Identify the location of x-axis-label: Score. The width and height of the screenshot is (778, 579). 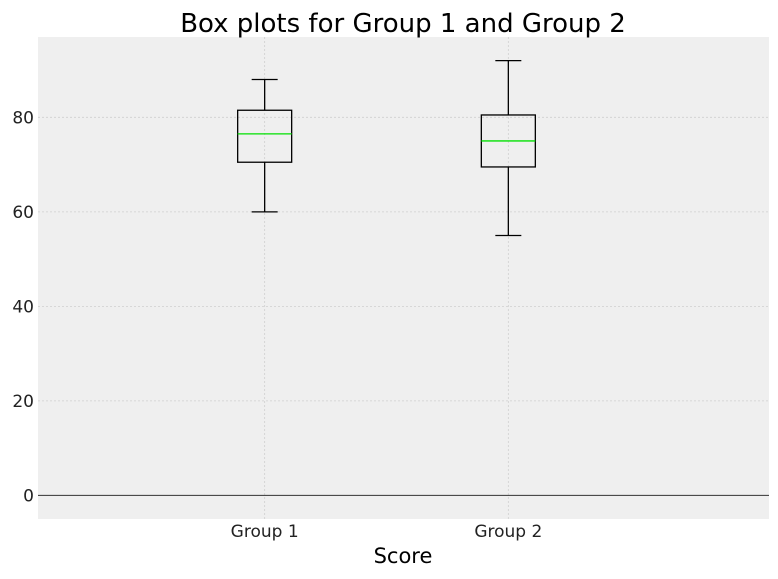
(403, 556).